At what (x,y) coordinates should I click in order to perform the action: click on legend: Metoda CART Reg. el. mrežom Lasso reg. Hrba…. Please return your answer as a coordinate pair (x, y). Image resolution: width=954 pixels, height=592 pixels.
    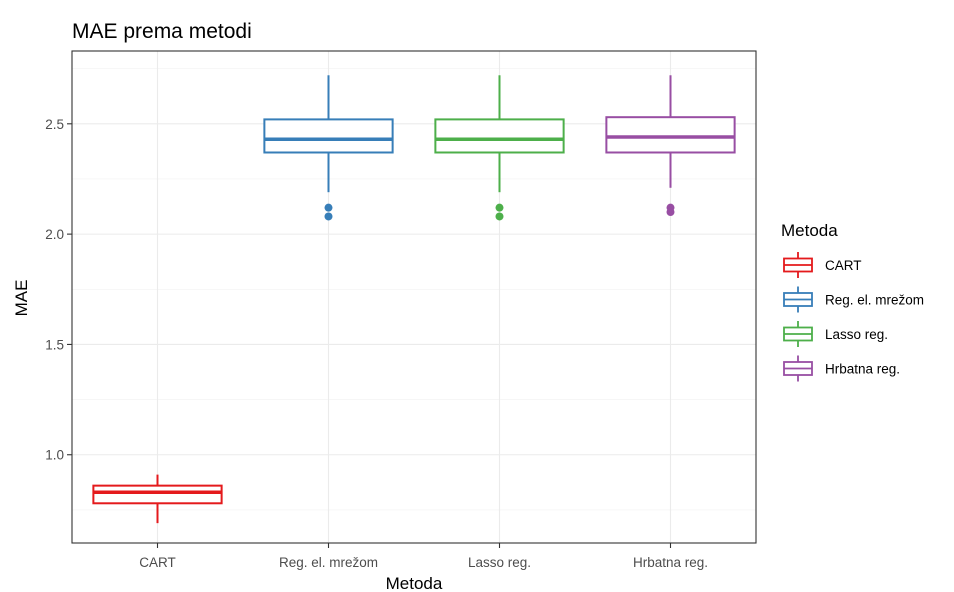
    Looking at the image, I should click on (852, 301).